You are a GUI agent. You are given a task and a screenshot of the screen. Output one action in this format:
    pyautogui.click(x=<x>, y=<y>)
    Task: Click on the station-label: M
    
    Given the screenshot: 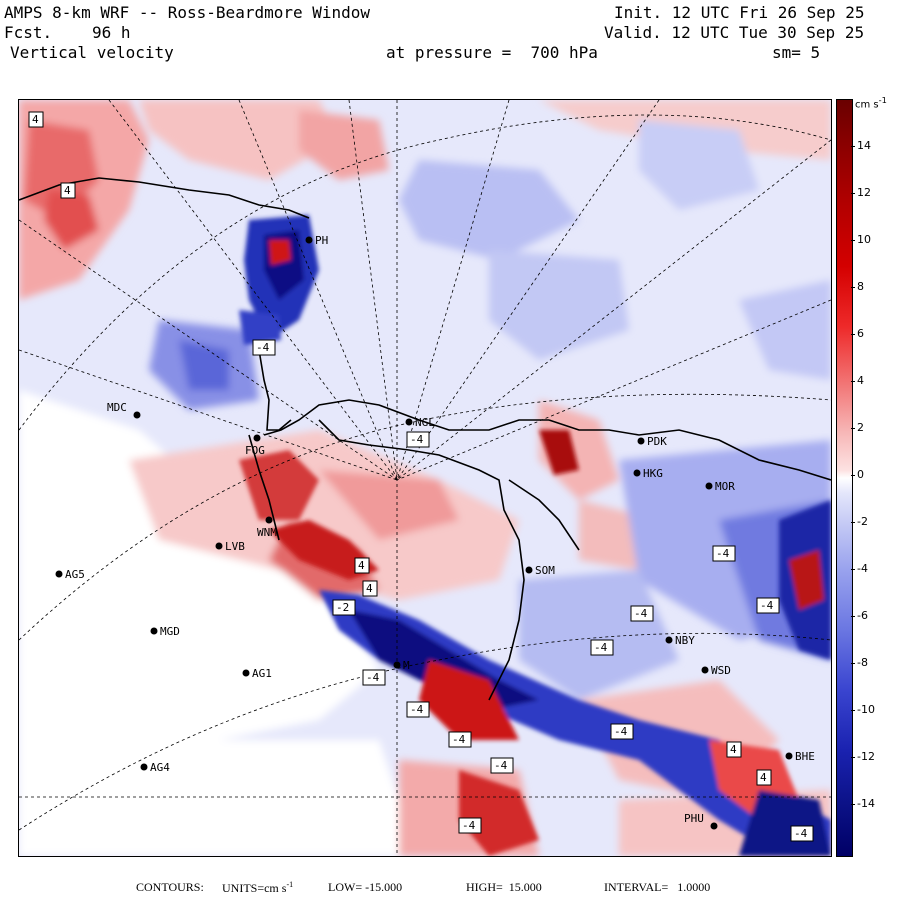 What is the action you would take?
    pyautogui.click(x=406, y=665)
    